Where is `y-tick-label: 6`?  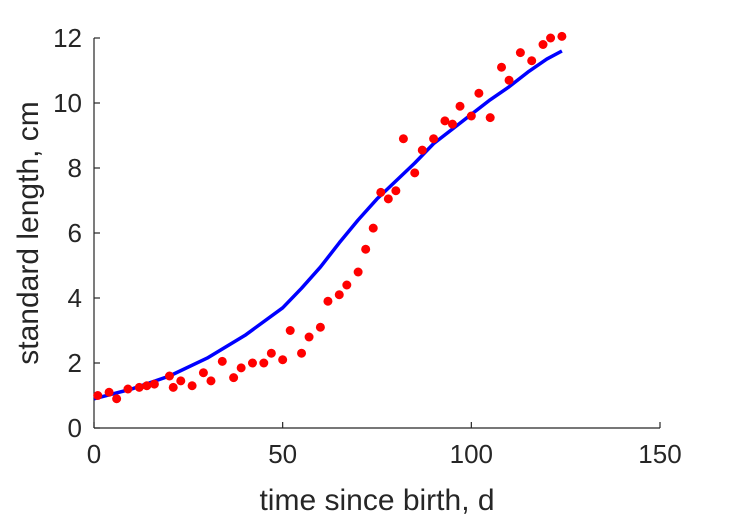
y-tick-label: 6 is located at coordinates (75, 233).